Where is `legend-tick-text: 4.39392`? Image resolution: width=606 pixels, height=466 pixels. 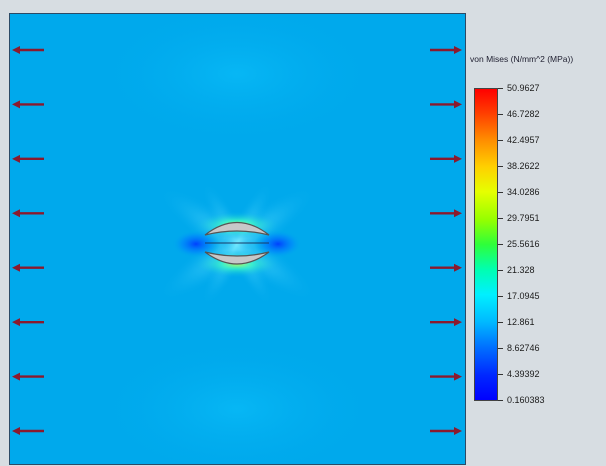 legend-tick-text: 4.39392 is located at coordinates (523, 374).